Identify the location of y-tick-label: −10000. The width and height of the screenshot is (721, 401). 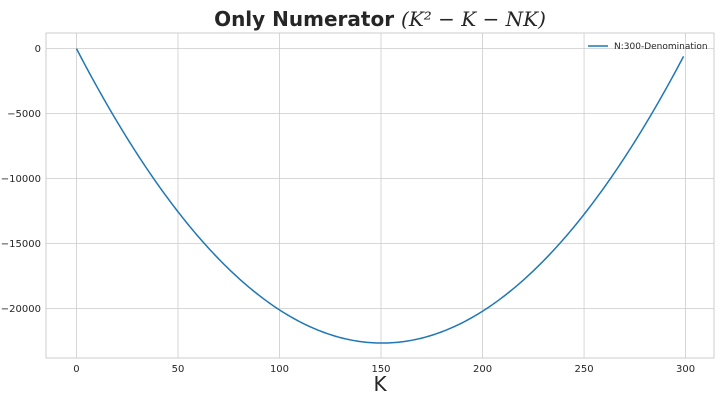
(21, 179).